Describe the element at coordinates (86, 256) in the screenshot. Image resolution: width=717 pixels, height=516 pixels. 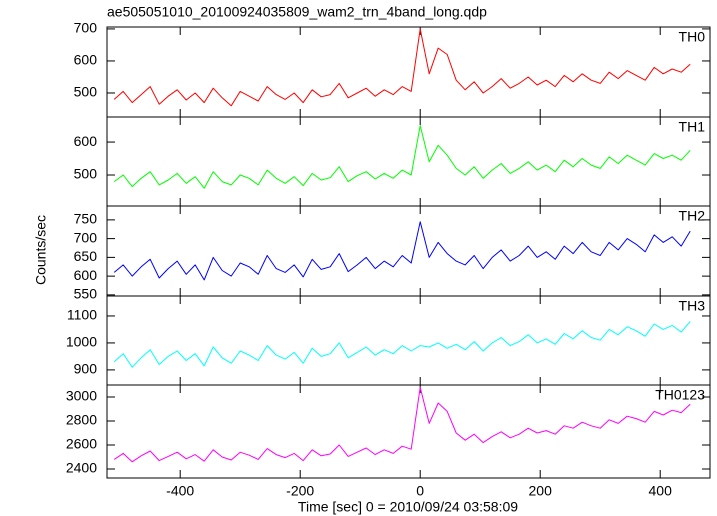
I see `y-tick-label: 650` at that location.